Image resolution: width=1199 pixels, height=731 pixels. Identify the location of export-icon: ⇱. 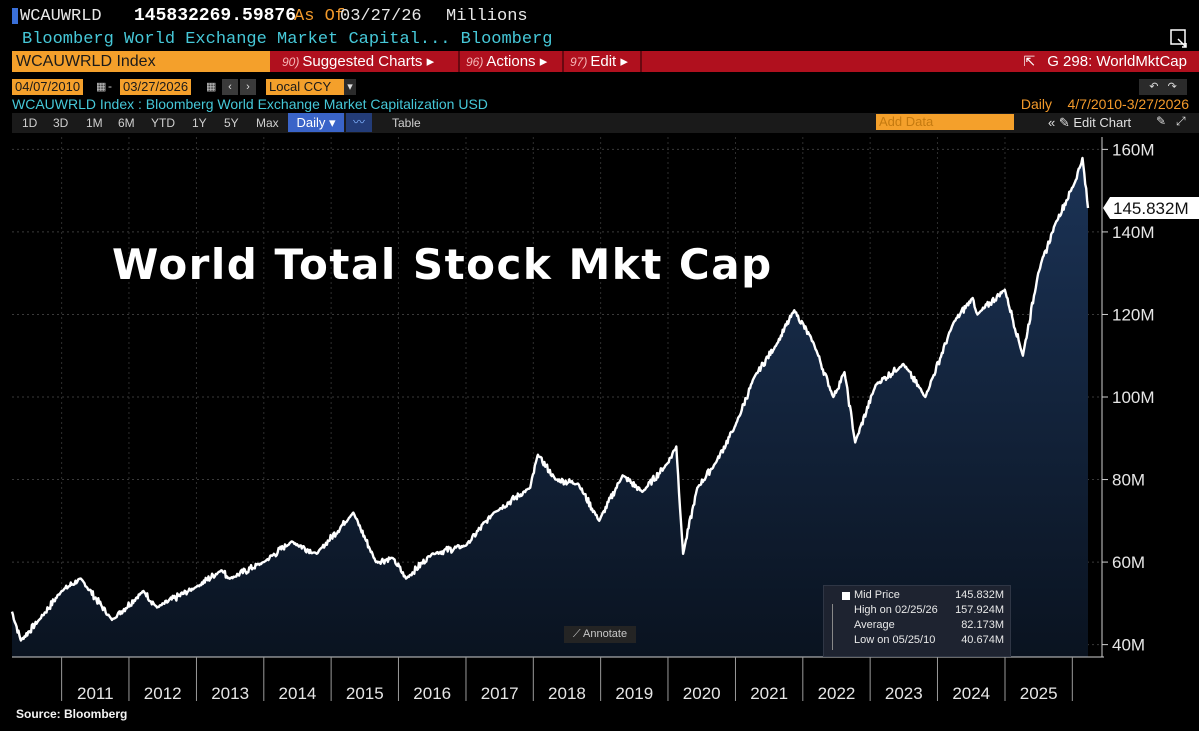
(1029, 61).